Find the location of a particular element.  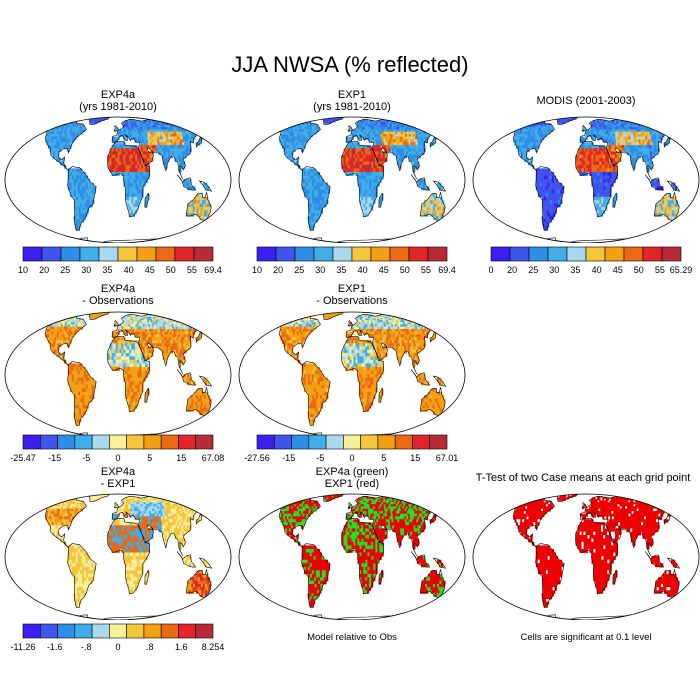

colorbar-tick-label: 25 is located at coordinates (65, 270).